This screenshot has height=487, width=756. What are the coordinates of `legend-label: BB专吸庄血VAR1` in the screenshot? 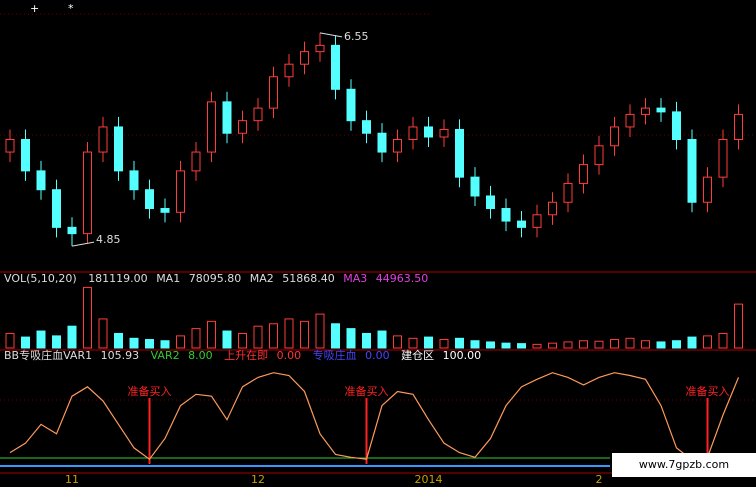 It's located at (48, 355).